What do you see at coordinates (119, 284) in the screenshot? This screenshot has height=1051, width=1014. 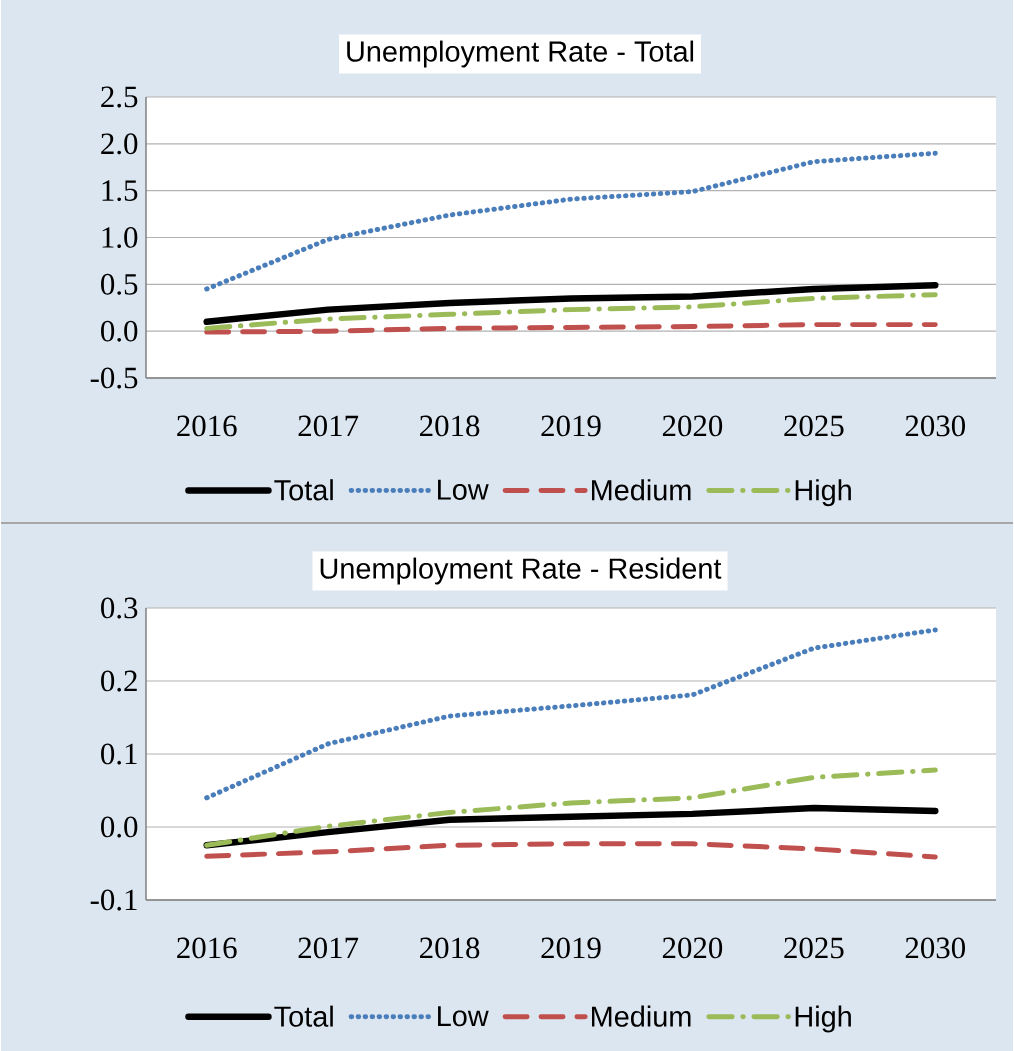 I see `y-tick-label: 0.5` at bounding box center [119, 284].